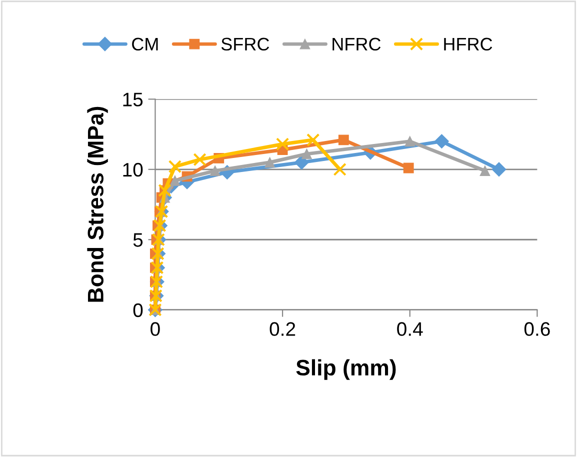 The height and width of the screenshot is (457, 577). What do you see at coordinates (356, 44) in the screenshot?
I see `legend-label: NFRC` at bounding box center [356, 44].